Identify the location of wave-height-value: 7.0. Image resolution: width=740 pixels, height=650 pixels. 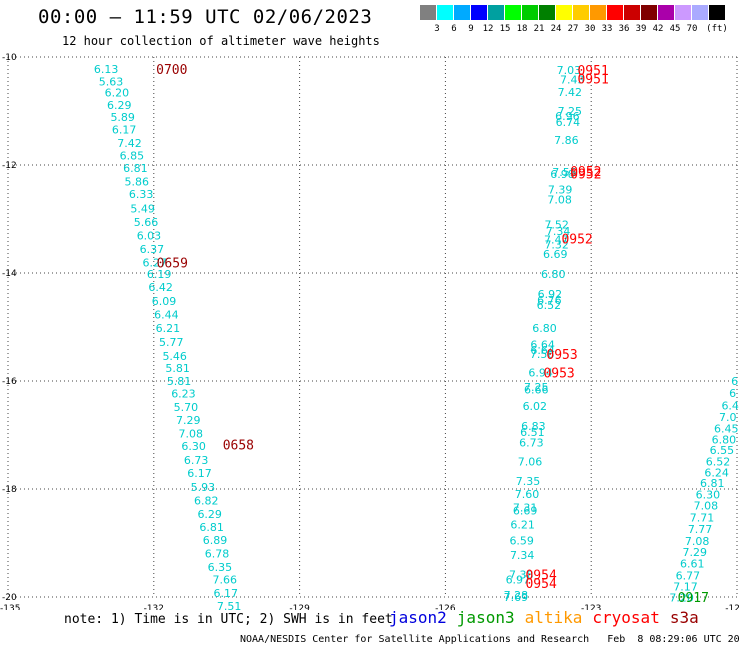
(728, 417).